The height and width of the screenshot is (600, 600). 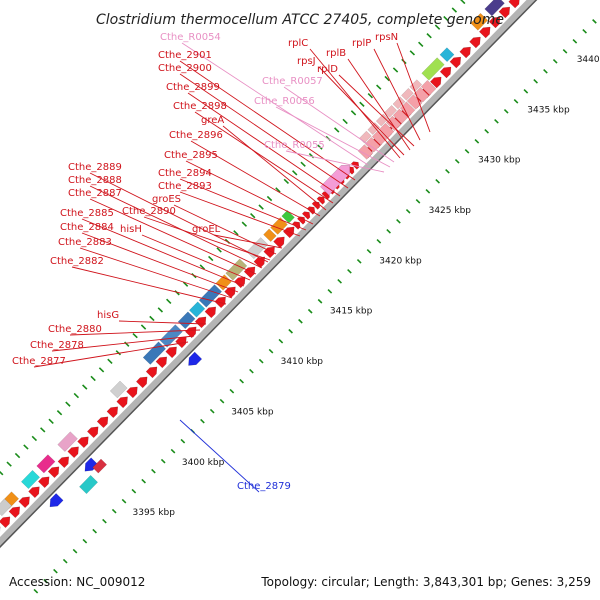 I want to click on gene-label: Cthe_2882, so click(x=77, y=261).